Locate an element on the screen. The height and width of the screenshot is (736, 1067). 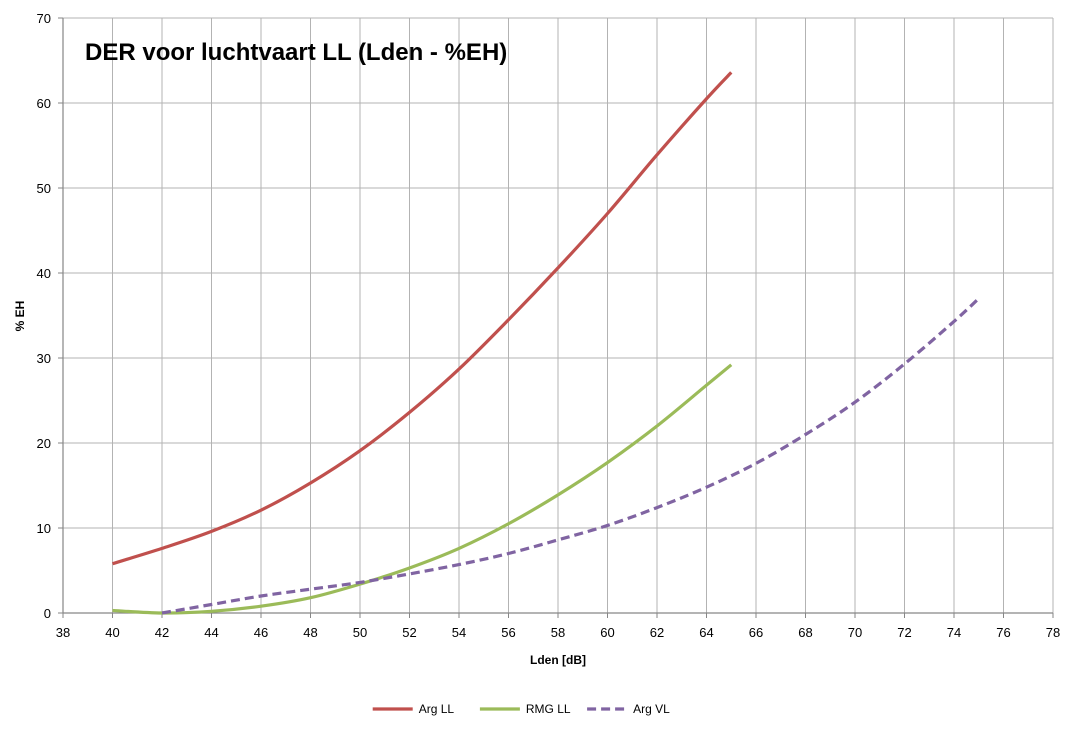
x-tick-label: 76 is located at coordinates (1003, 632).